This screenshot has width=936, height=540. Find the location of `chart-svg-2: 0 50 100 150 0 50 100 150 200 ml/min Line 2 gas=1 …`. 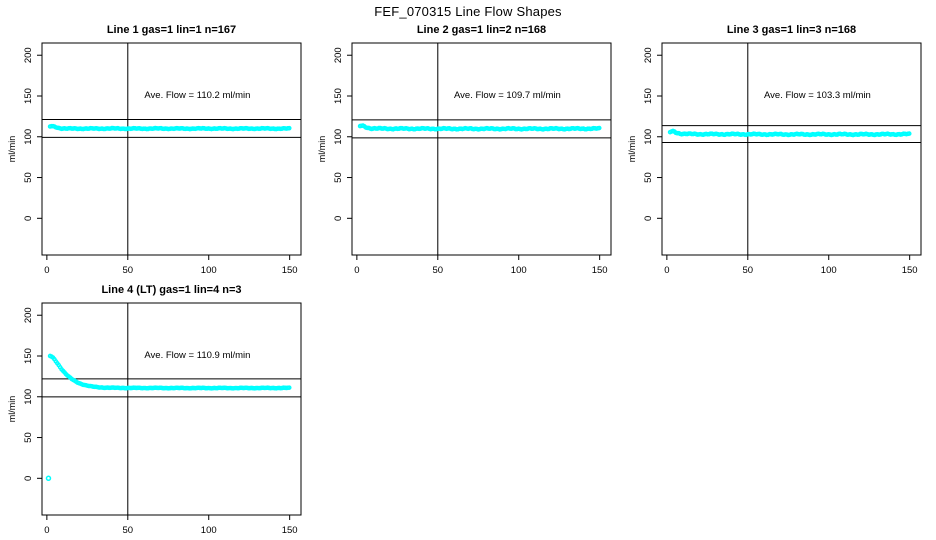

chart-svg-2: 0 50 100 150 0 50 100 150 200 ml/min Line 2 gas=1 … is located at coordinates (464, 150).